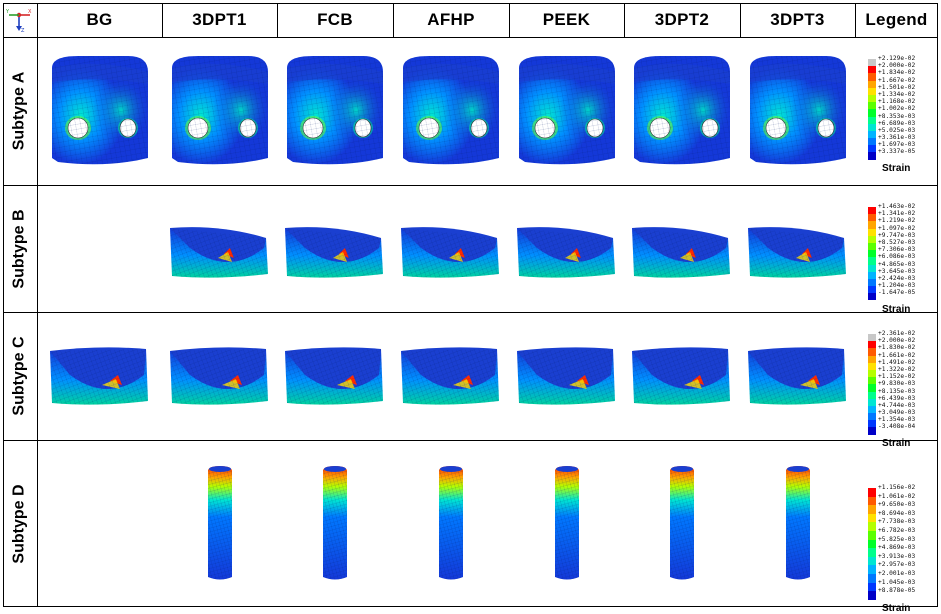  Describe the element at coordinates (897, 369) in the screenshot. I see `legend-value: +1.322e-02` at that location.